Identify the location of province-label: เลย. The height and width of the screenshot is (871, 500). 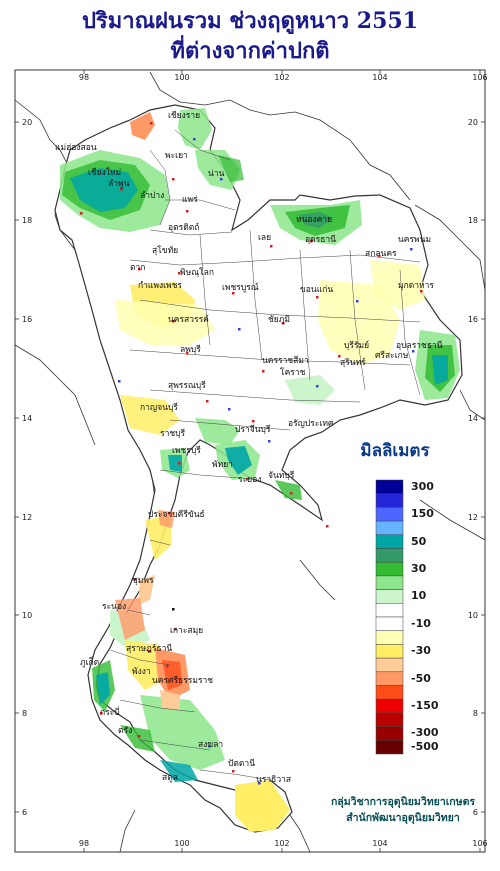
(264, 238).